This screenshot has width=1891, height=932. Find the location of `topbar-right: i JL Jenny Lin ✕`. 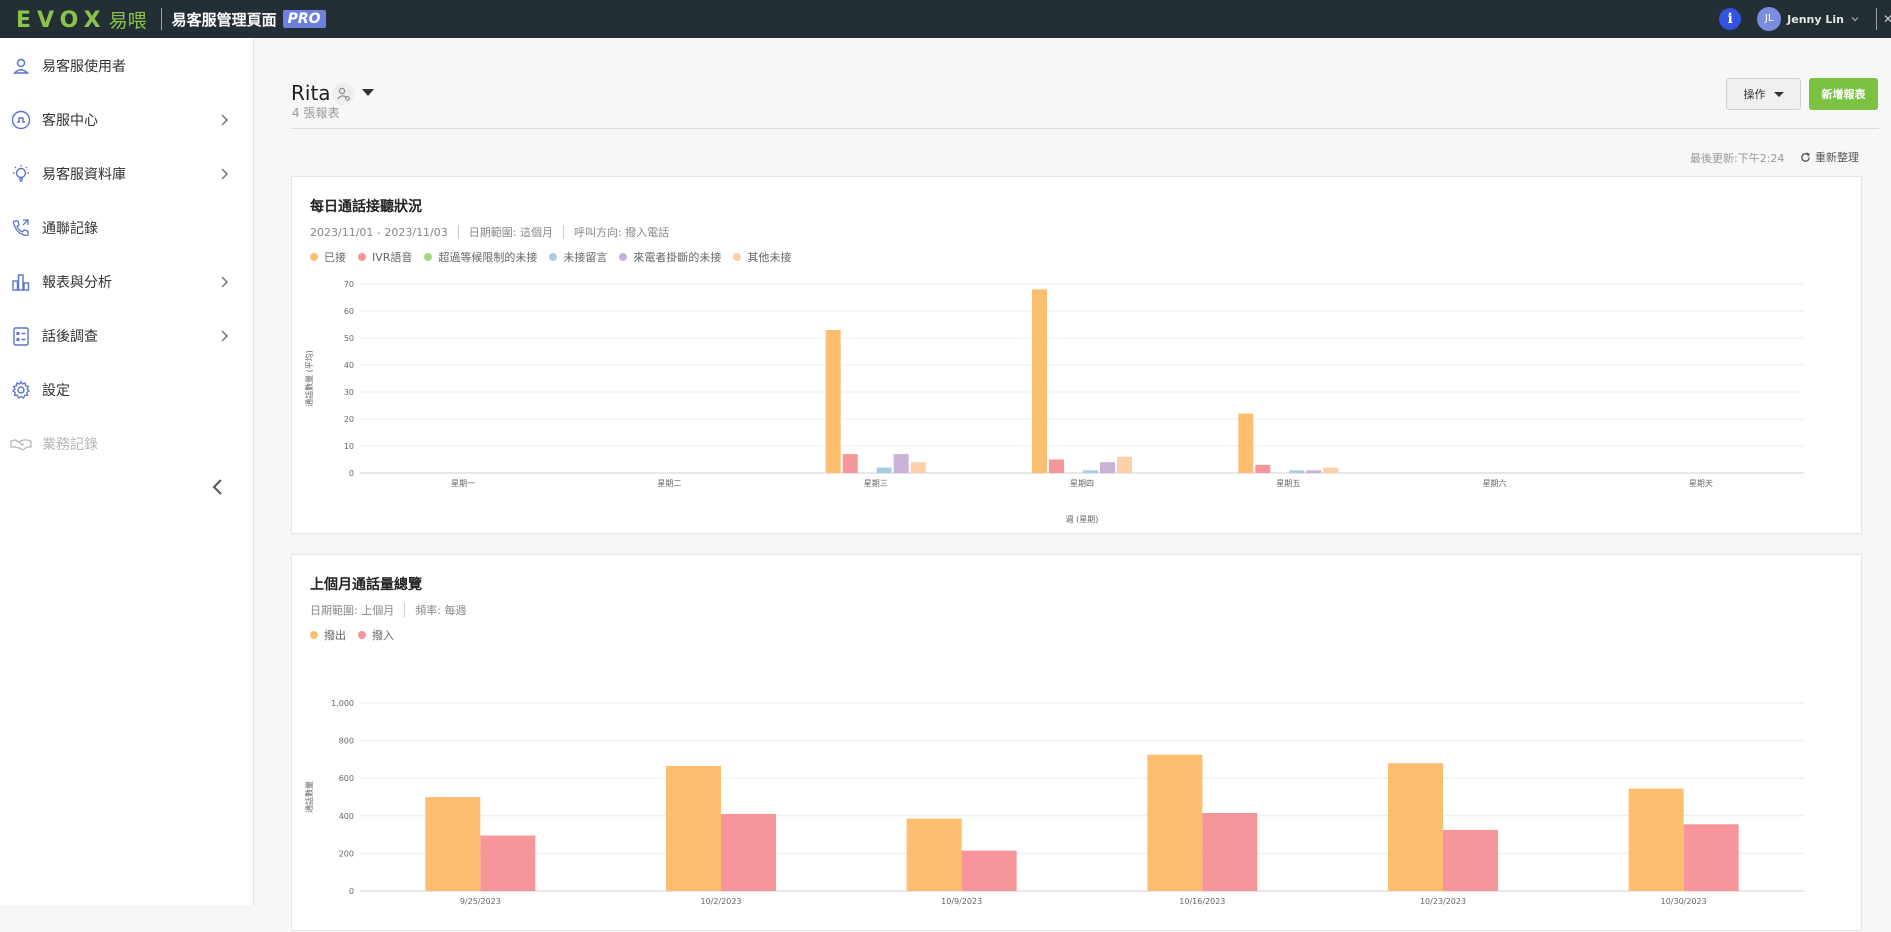

topbar-right: i JL Jenny Lin ✕ is located at coordinates (1805, 19).